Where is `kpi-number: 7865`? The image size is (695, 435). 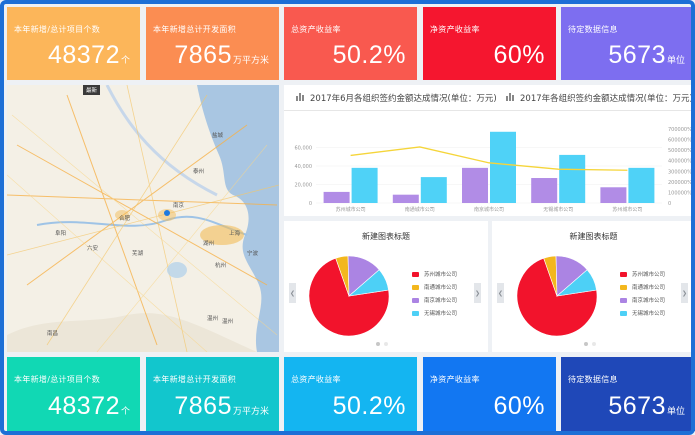
kpi-number: 7865 is located at coordinates (203, 55).